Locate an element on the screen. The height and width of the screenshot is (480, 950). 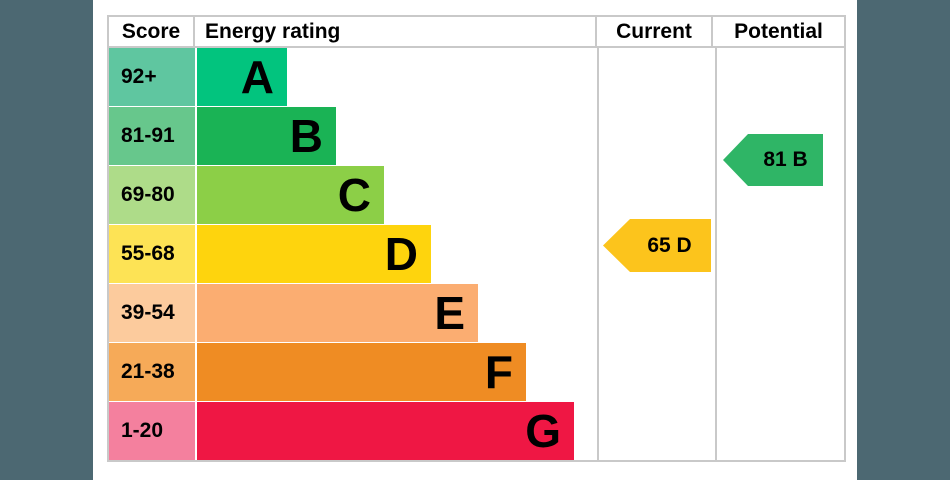
rating-letter: B is located at coordinates (306, 136).